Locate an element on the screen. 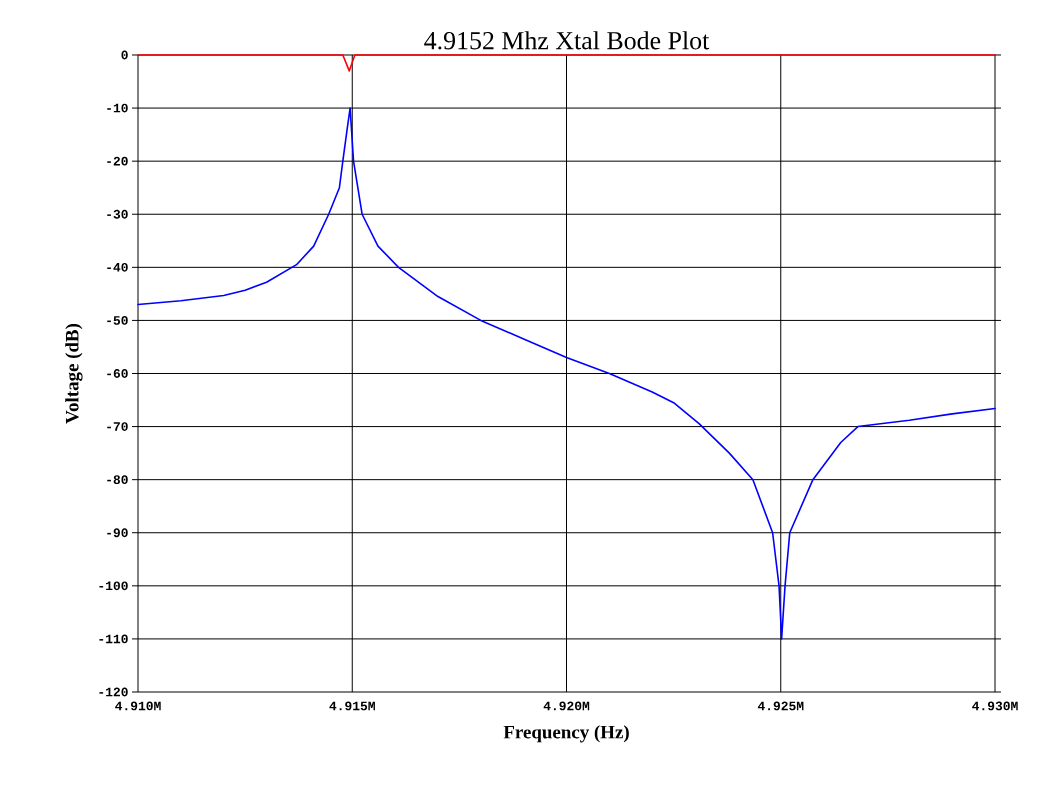  y-tick-label: -100 is located at coordinates (113, 586).